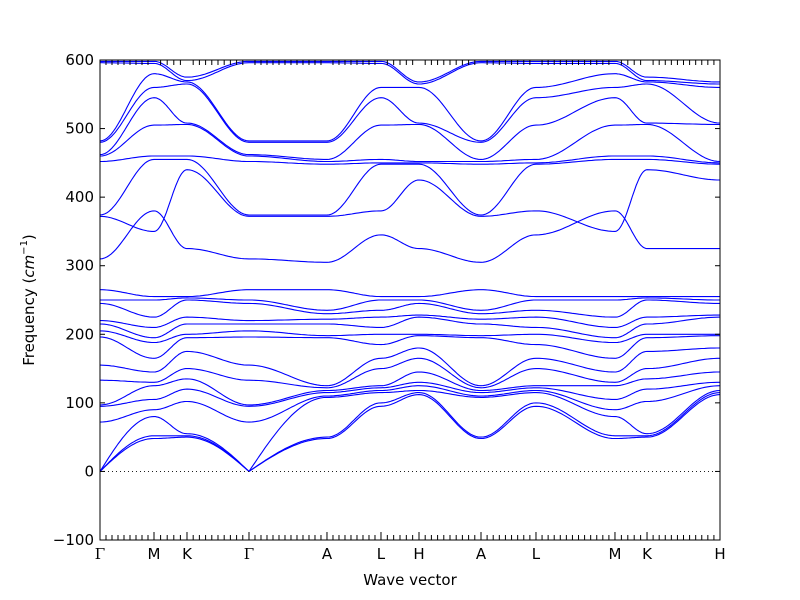 The image size is (800, 600). I want to click on y-axis-label: Frequency (cm−1), so click(28, 300).